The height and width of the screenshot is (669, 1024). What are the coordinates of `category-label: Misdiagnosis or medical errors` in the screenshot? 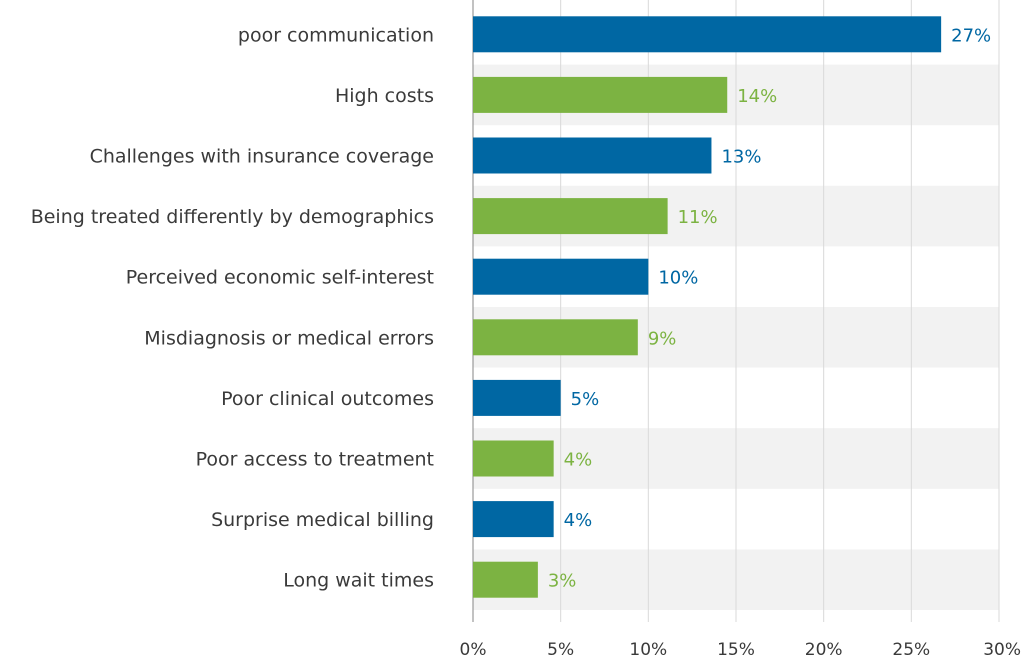 It's located at (289, 338).